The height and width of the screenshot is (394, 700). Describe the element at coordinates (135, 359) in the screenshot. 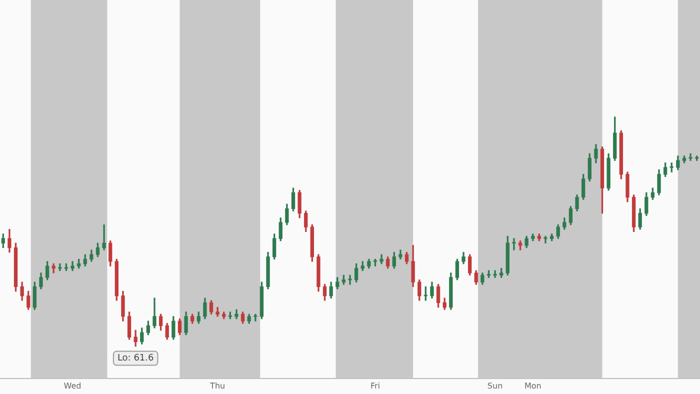

I see `annotation: Lo: 61.6` at that location.